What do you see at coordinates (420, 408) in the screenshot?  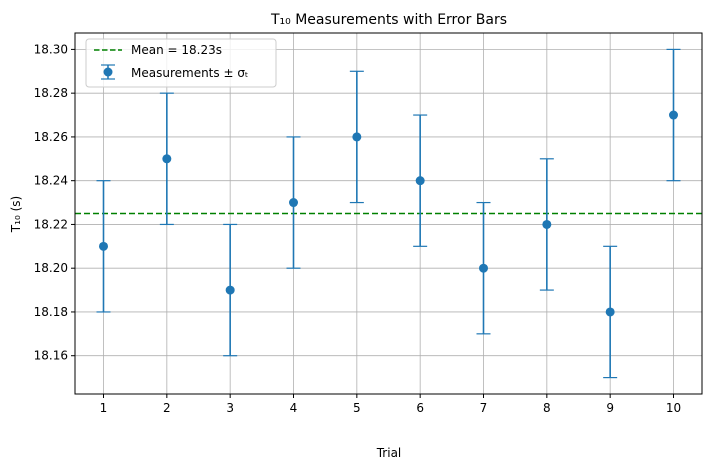 I see `x-tick-label: 6` at bounding box center [420, 408].